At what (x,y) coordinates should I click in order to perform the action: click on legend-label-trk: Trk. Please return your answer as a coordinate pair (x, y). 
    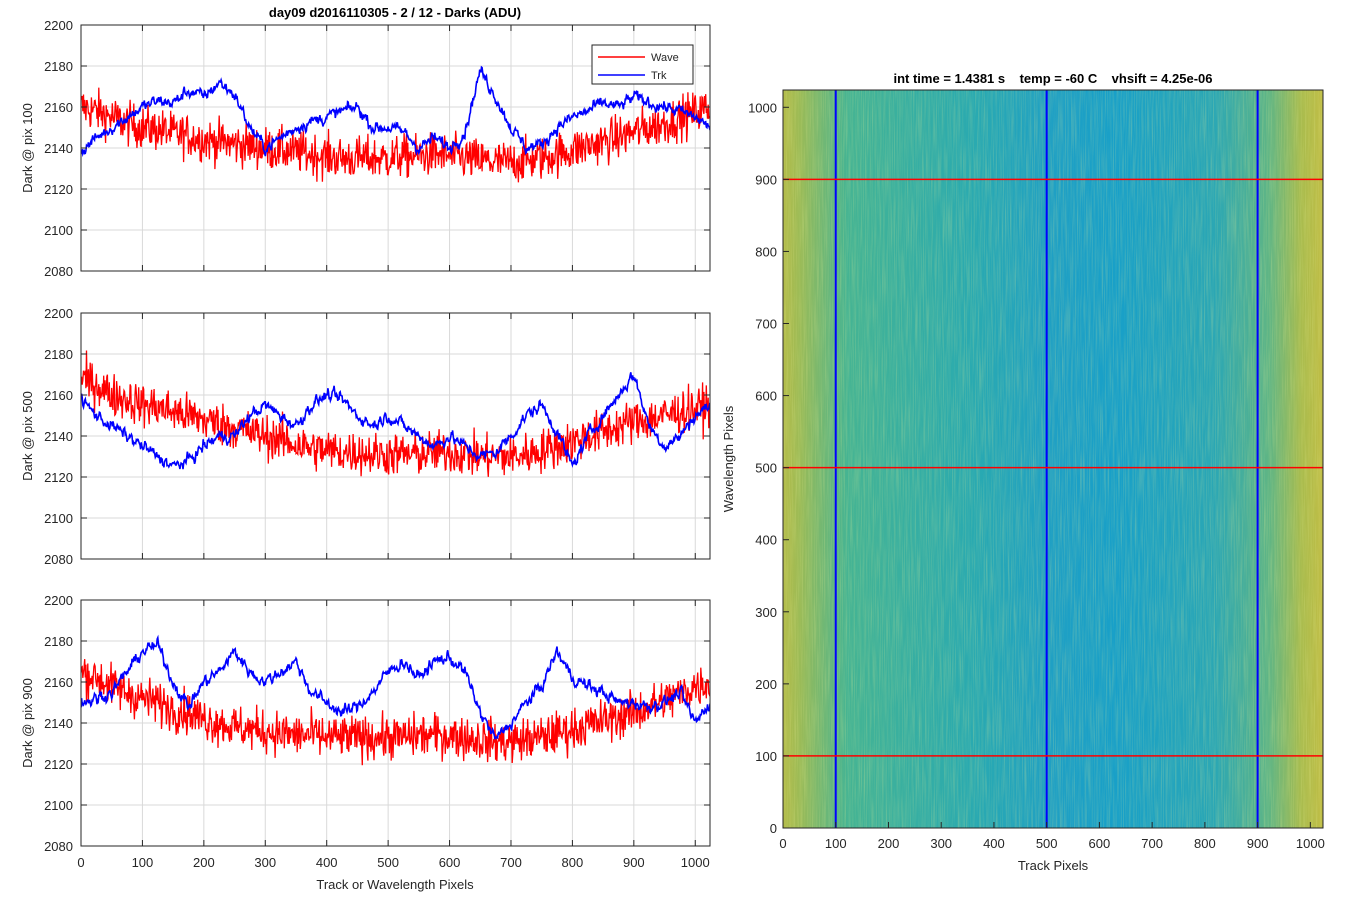
    Looking at the image, I should click on (659, 76).